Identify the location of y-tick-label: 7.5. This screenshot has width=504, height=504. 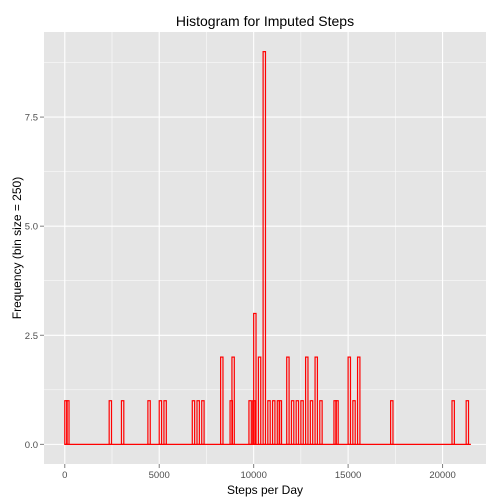
(31, 118).